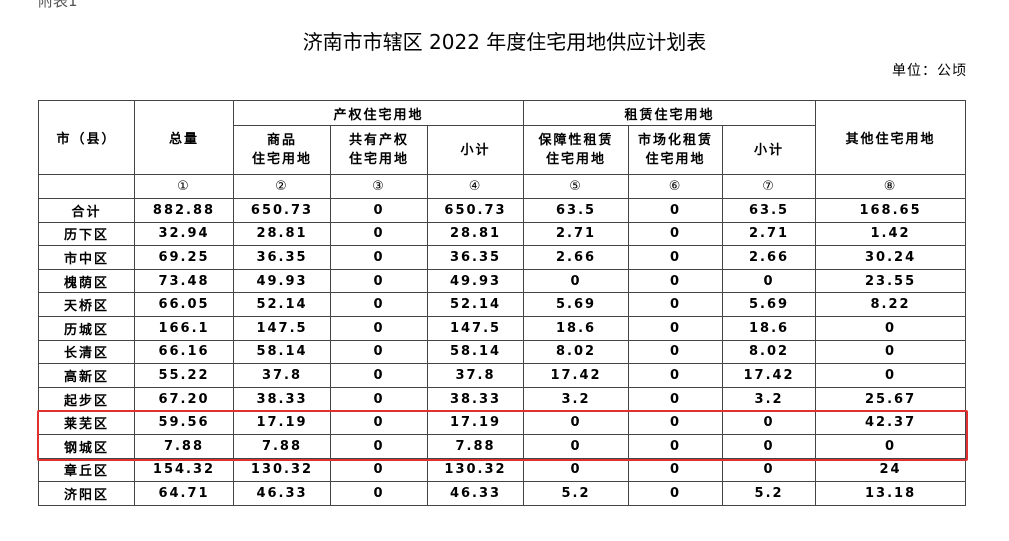 This screenshot has height=541, width=1009. Describe the element at coordinates (475, 234) in the screenshot. I see `cell: 28.81` at that location.